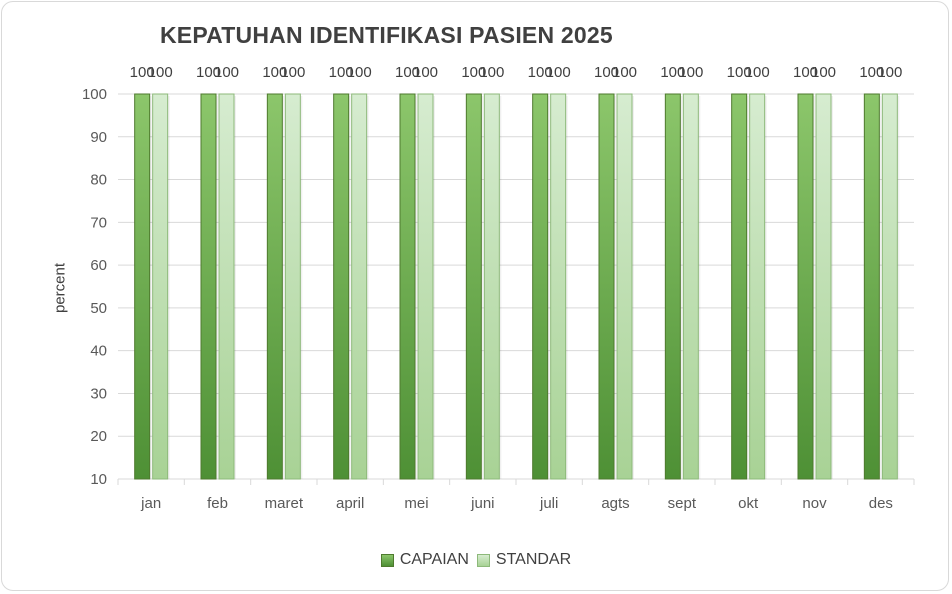 The width and height of the screenshot is (952, 594). Describe the element at coordinates (208, 72) in the screenshot. I see `data-label-capaian-feb: 100` at that location.